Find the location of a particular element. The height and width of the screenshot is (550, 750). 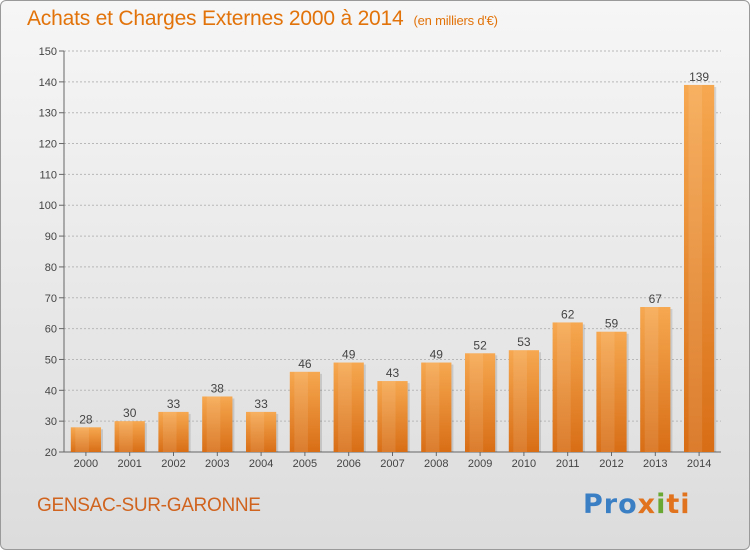

bar-value-label: 43 is located at coordinates (393, 373).